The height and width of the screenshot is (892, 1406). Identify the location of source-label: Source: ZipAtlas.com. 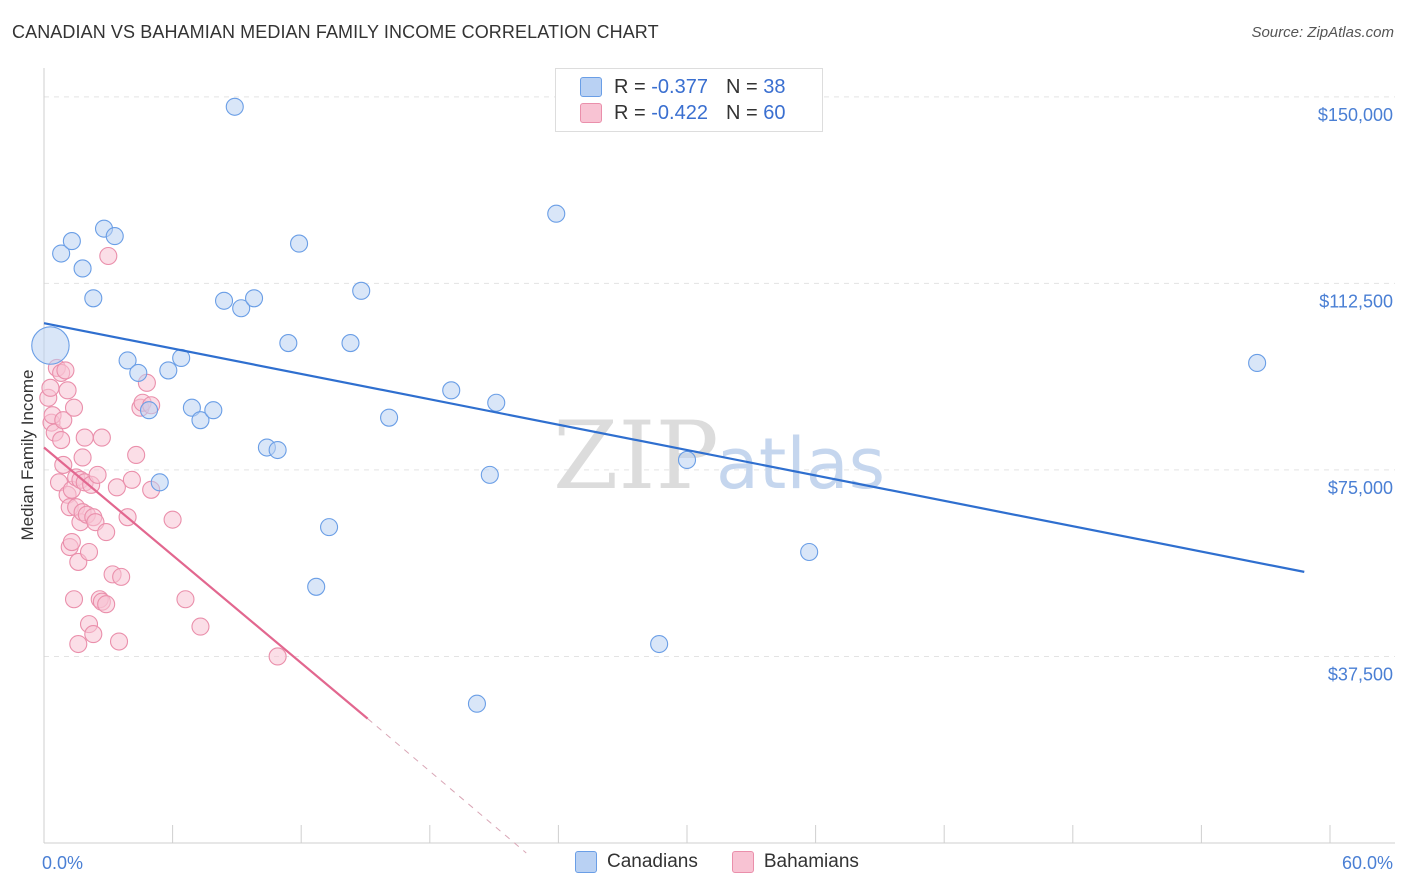
(1322, 32).